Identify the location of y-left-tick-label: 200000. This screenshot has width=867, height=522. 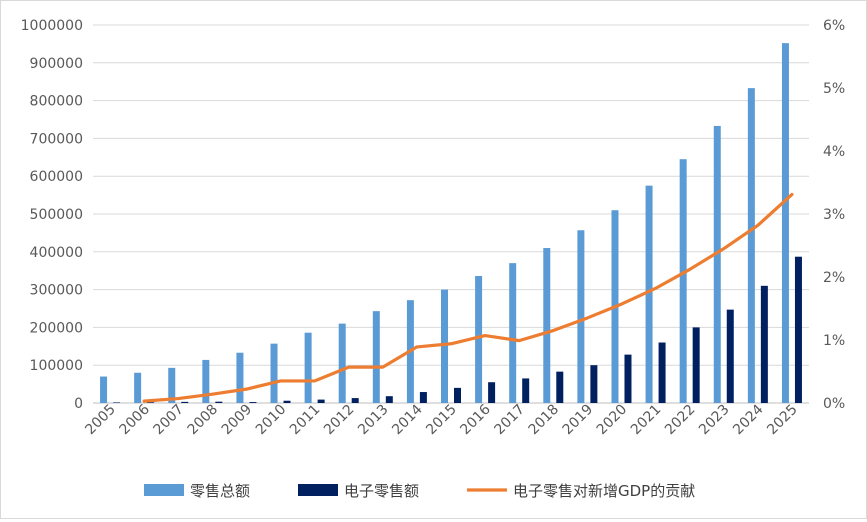
(56, 328).